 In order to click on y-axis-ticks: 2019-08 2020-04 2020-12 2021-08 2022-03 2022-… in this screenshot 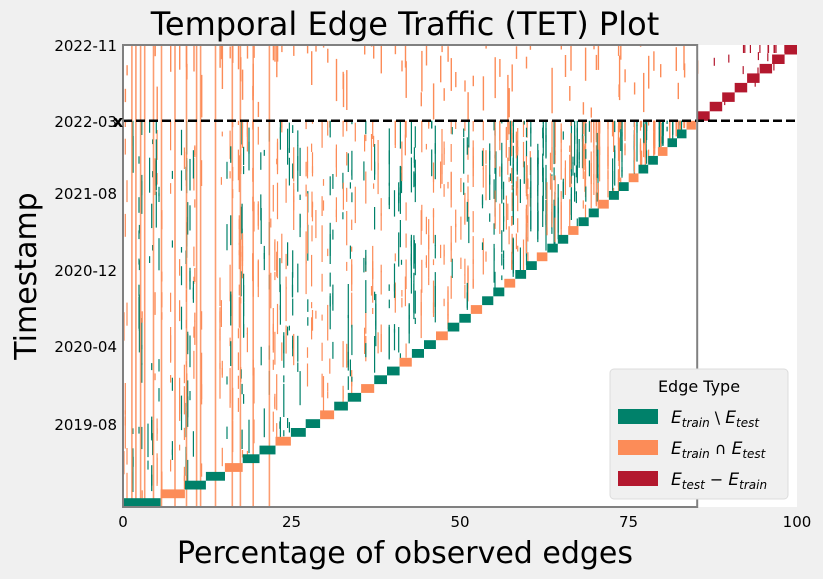, I will do `click(85, 235)`.